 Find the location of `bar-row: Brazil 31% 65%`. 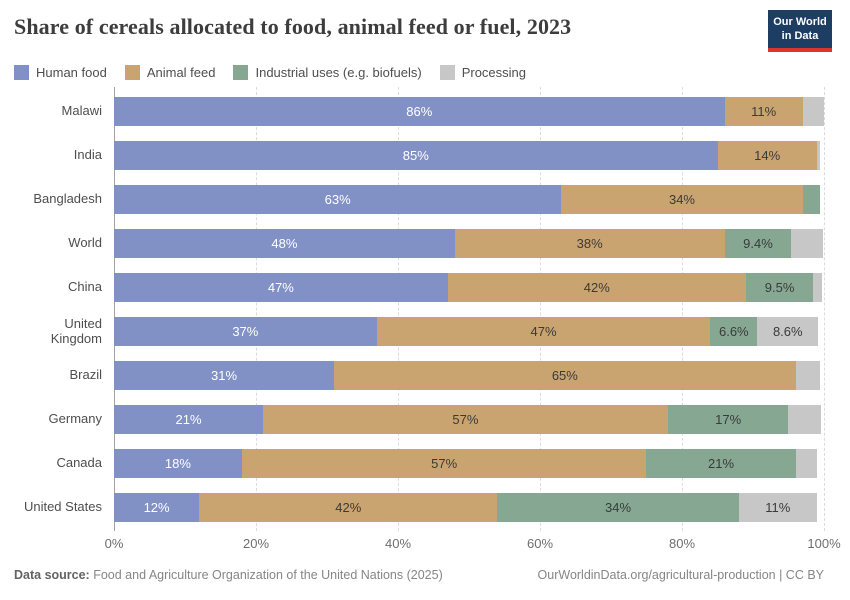

bar-row: Brazil 31% 65% is located at coordinates (419, 376).